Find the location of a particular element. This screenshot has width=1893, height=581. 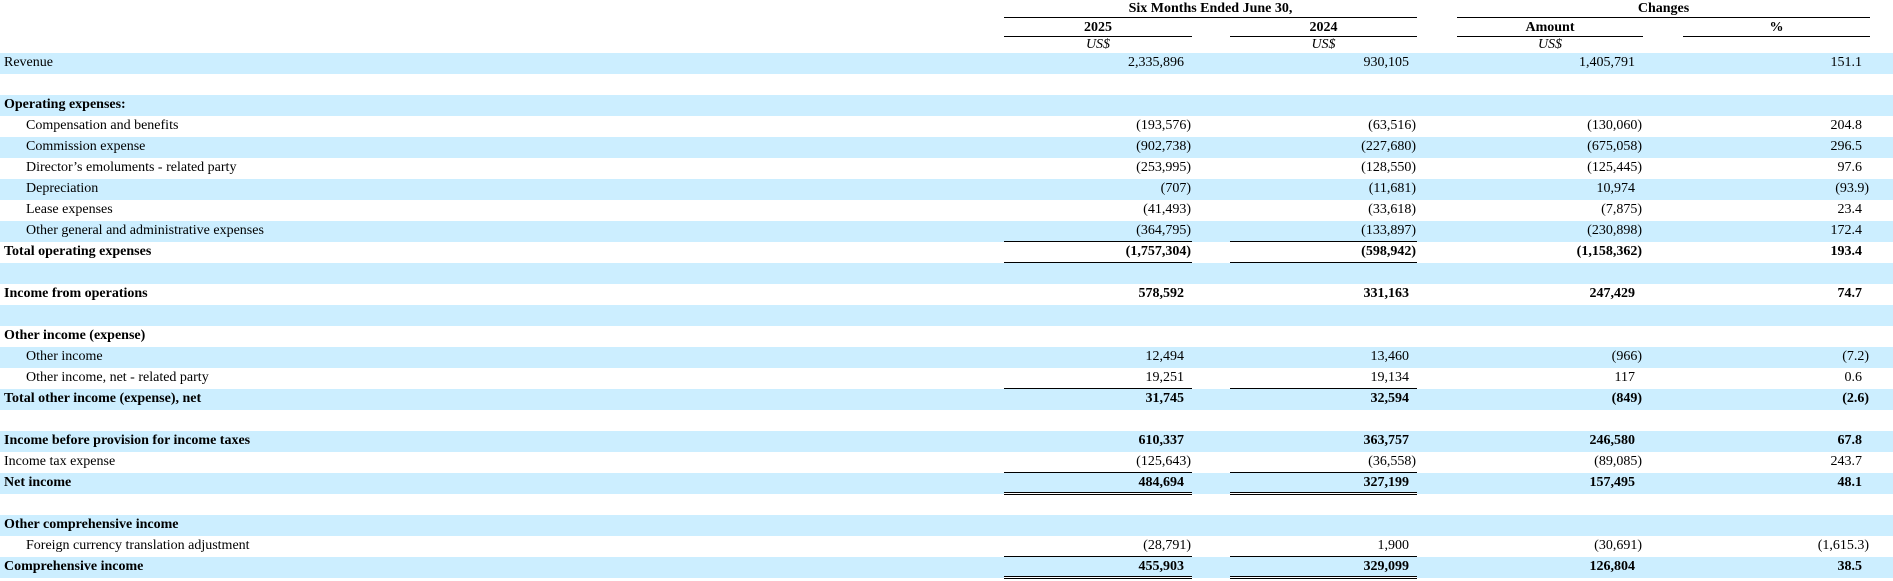

value-change-amount: 246,580 is located at coordinates (1612, 440).